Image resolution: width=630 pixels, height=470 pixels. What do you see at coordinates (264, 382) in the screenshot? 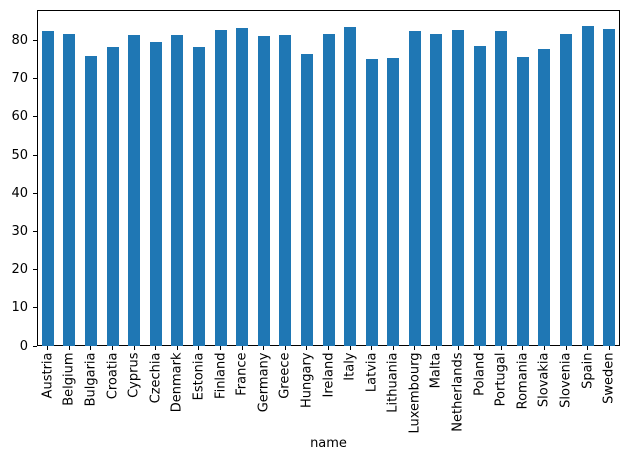
I see `x-tick-label-germany: Germany` at bounding box center [264, 382].